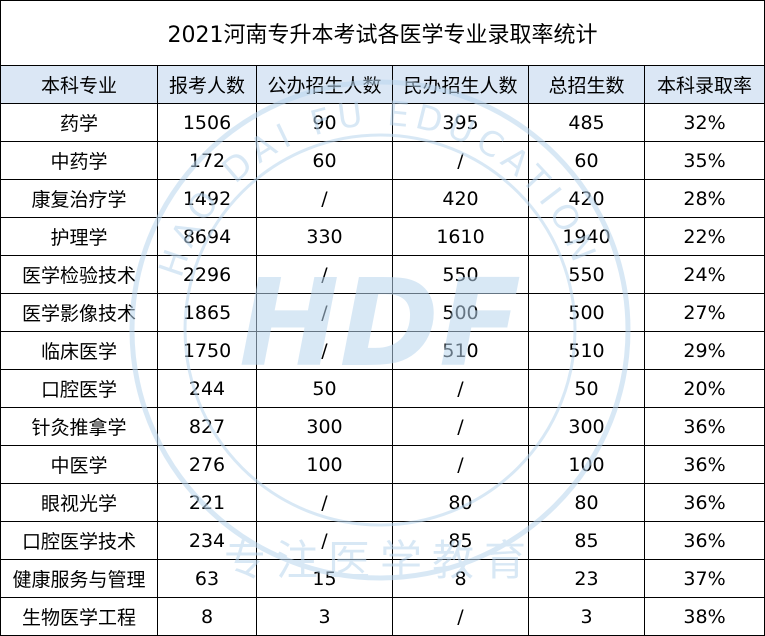 This screenshot has height=636, width=765. I want to click on header-total-enrollment: 总招生数, so click(586, 84).